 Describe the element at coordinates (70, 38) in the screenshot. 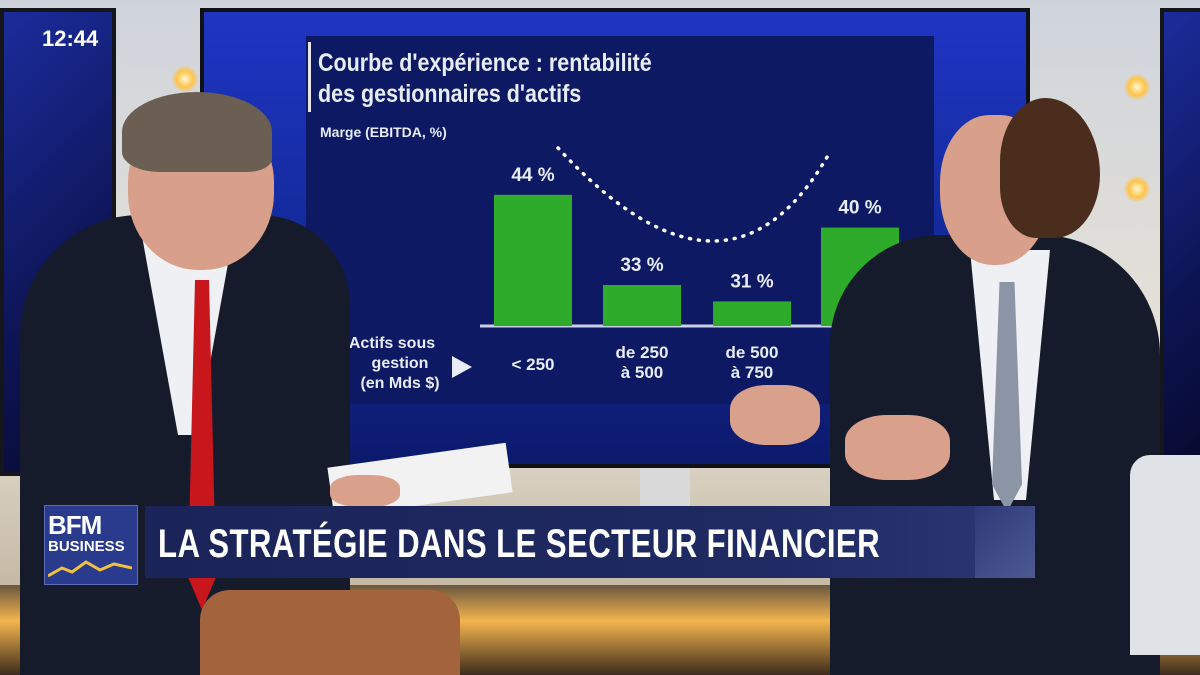

I see `clock: 12:44` at that location.